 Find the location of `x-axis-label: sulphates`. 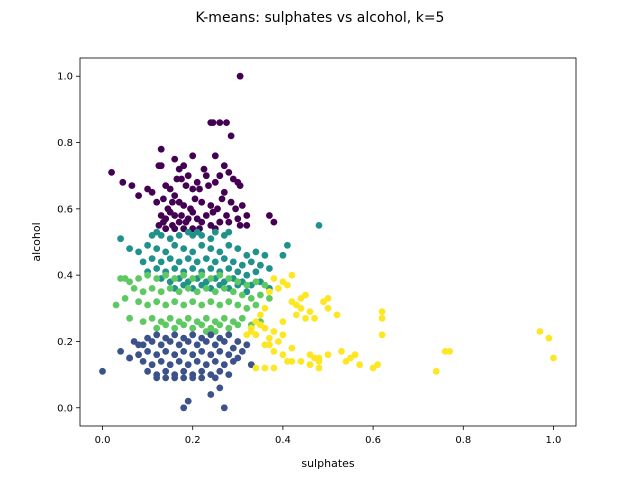

x-axis-label: sulphates is located at coordinates (328, 463).